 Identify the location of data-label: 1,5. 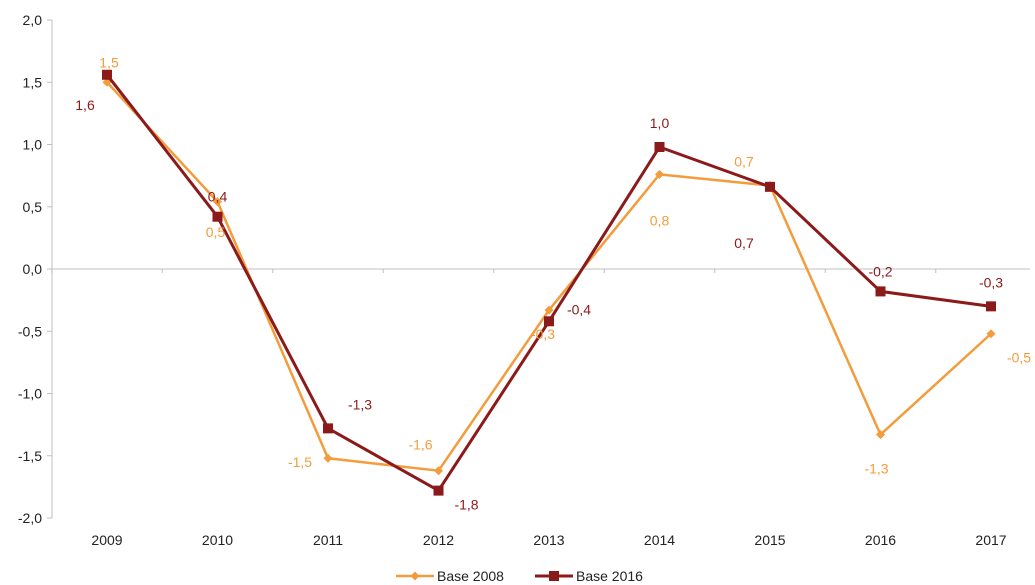
(109, 62).